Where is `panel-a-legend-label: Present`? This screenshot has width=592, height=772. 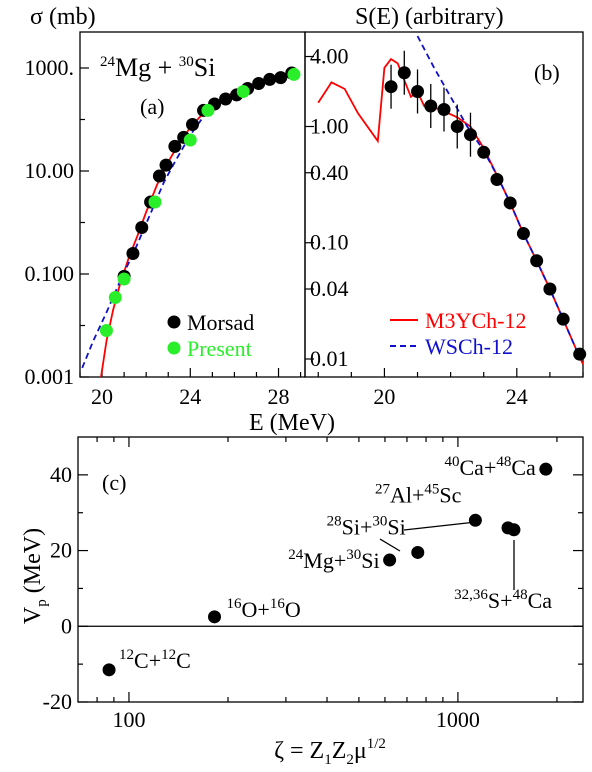 panel-a-legend-label: Present is located at coordinates (219, 348).